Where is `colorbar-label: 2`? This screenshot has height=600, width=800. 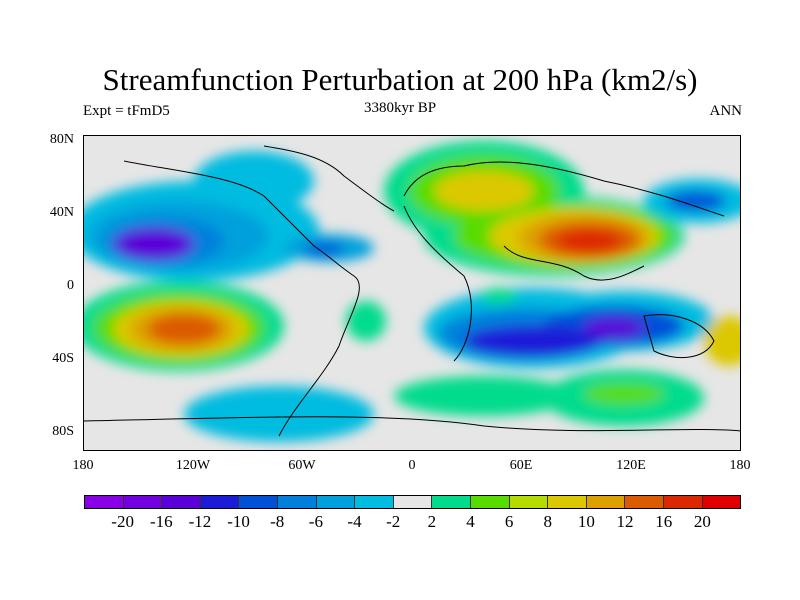
colorbar-label: 2 is located at coordinates (432, 521).